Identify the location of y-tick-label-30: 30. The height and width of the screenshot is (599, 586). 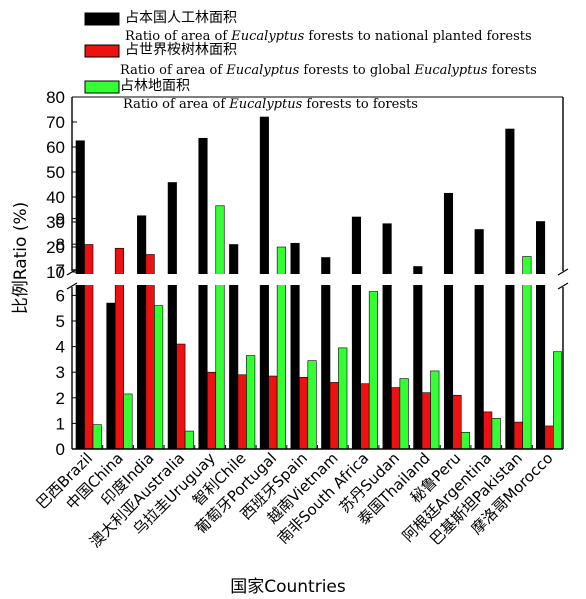
(55, 222).